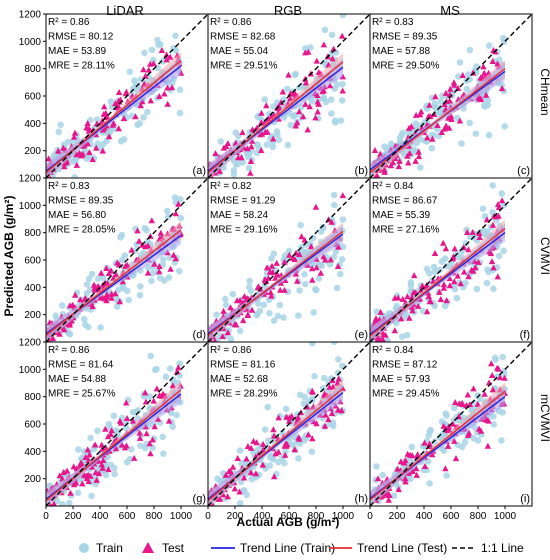 This screenshot has height=560, width=550. I want to click on stat-text: R² = 0.83, so click(69, 186).